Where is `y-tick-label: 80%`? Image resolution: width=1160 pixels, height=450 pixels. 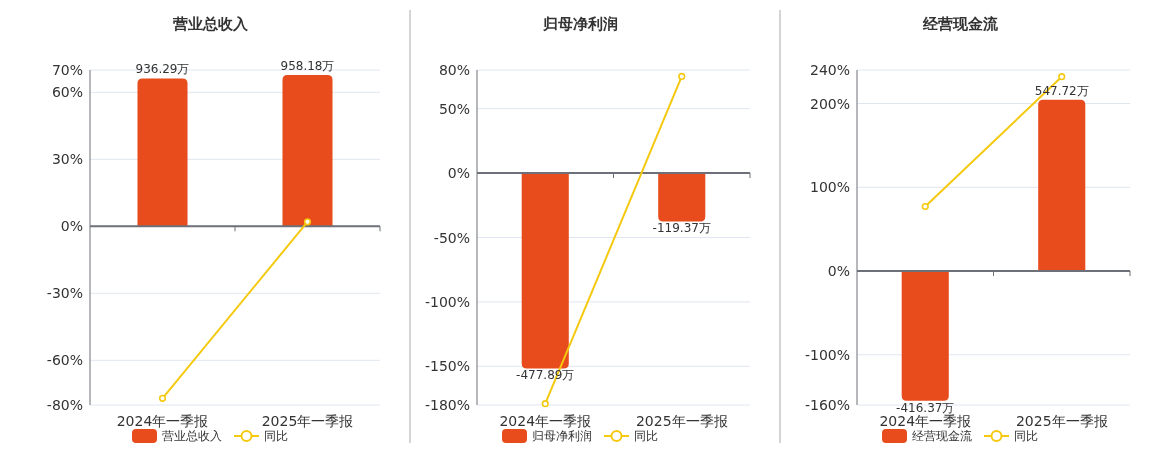
y-tick-label: 80% is located at coordinates (454, 70).